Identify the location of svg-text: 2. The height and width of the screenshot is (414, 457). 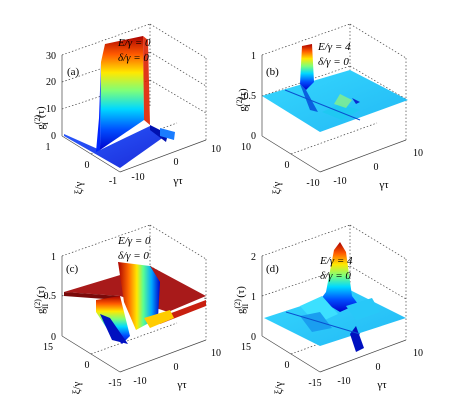
(253, 257).